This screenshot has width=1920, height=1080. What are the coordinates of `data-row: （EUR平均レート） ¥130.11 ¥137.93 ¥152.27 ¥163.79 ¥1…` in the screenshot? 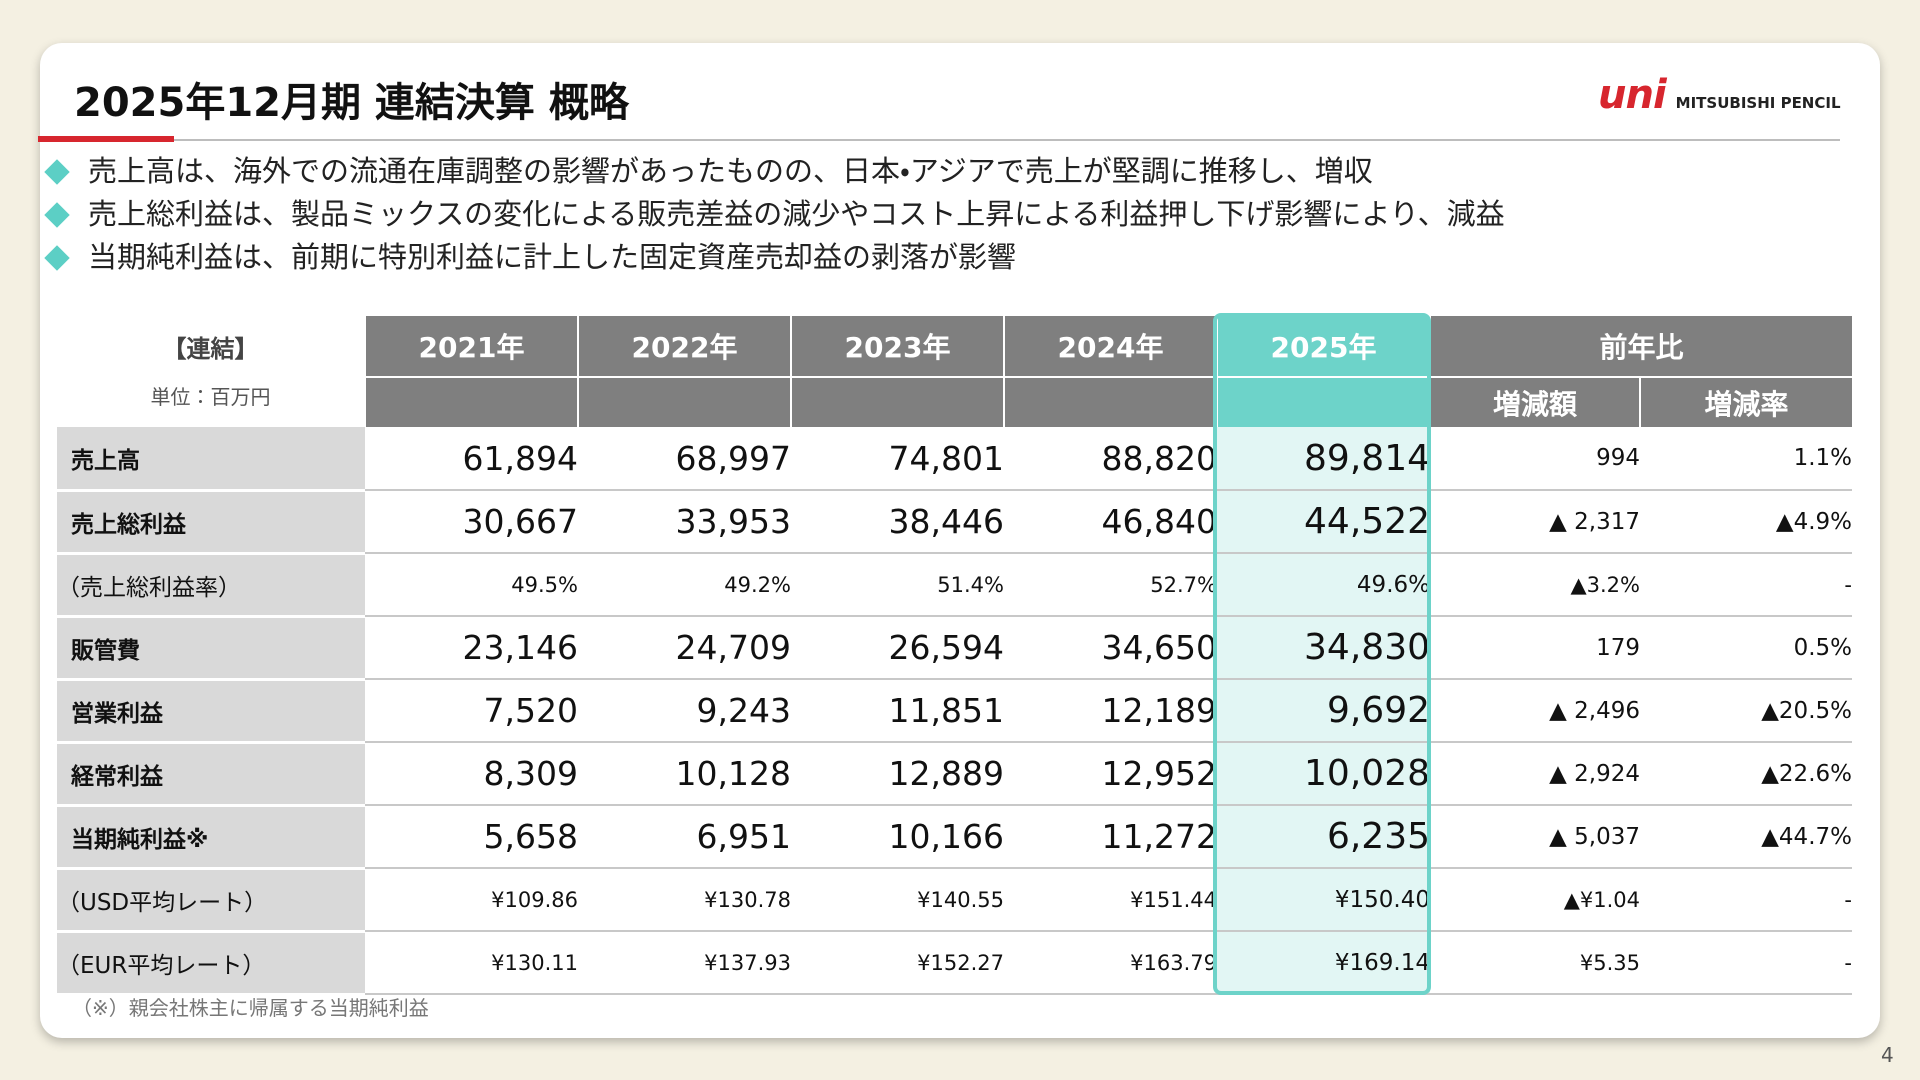 It's located at (954, 963).